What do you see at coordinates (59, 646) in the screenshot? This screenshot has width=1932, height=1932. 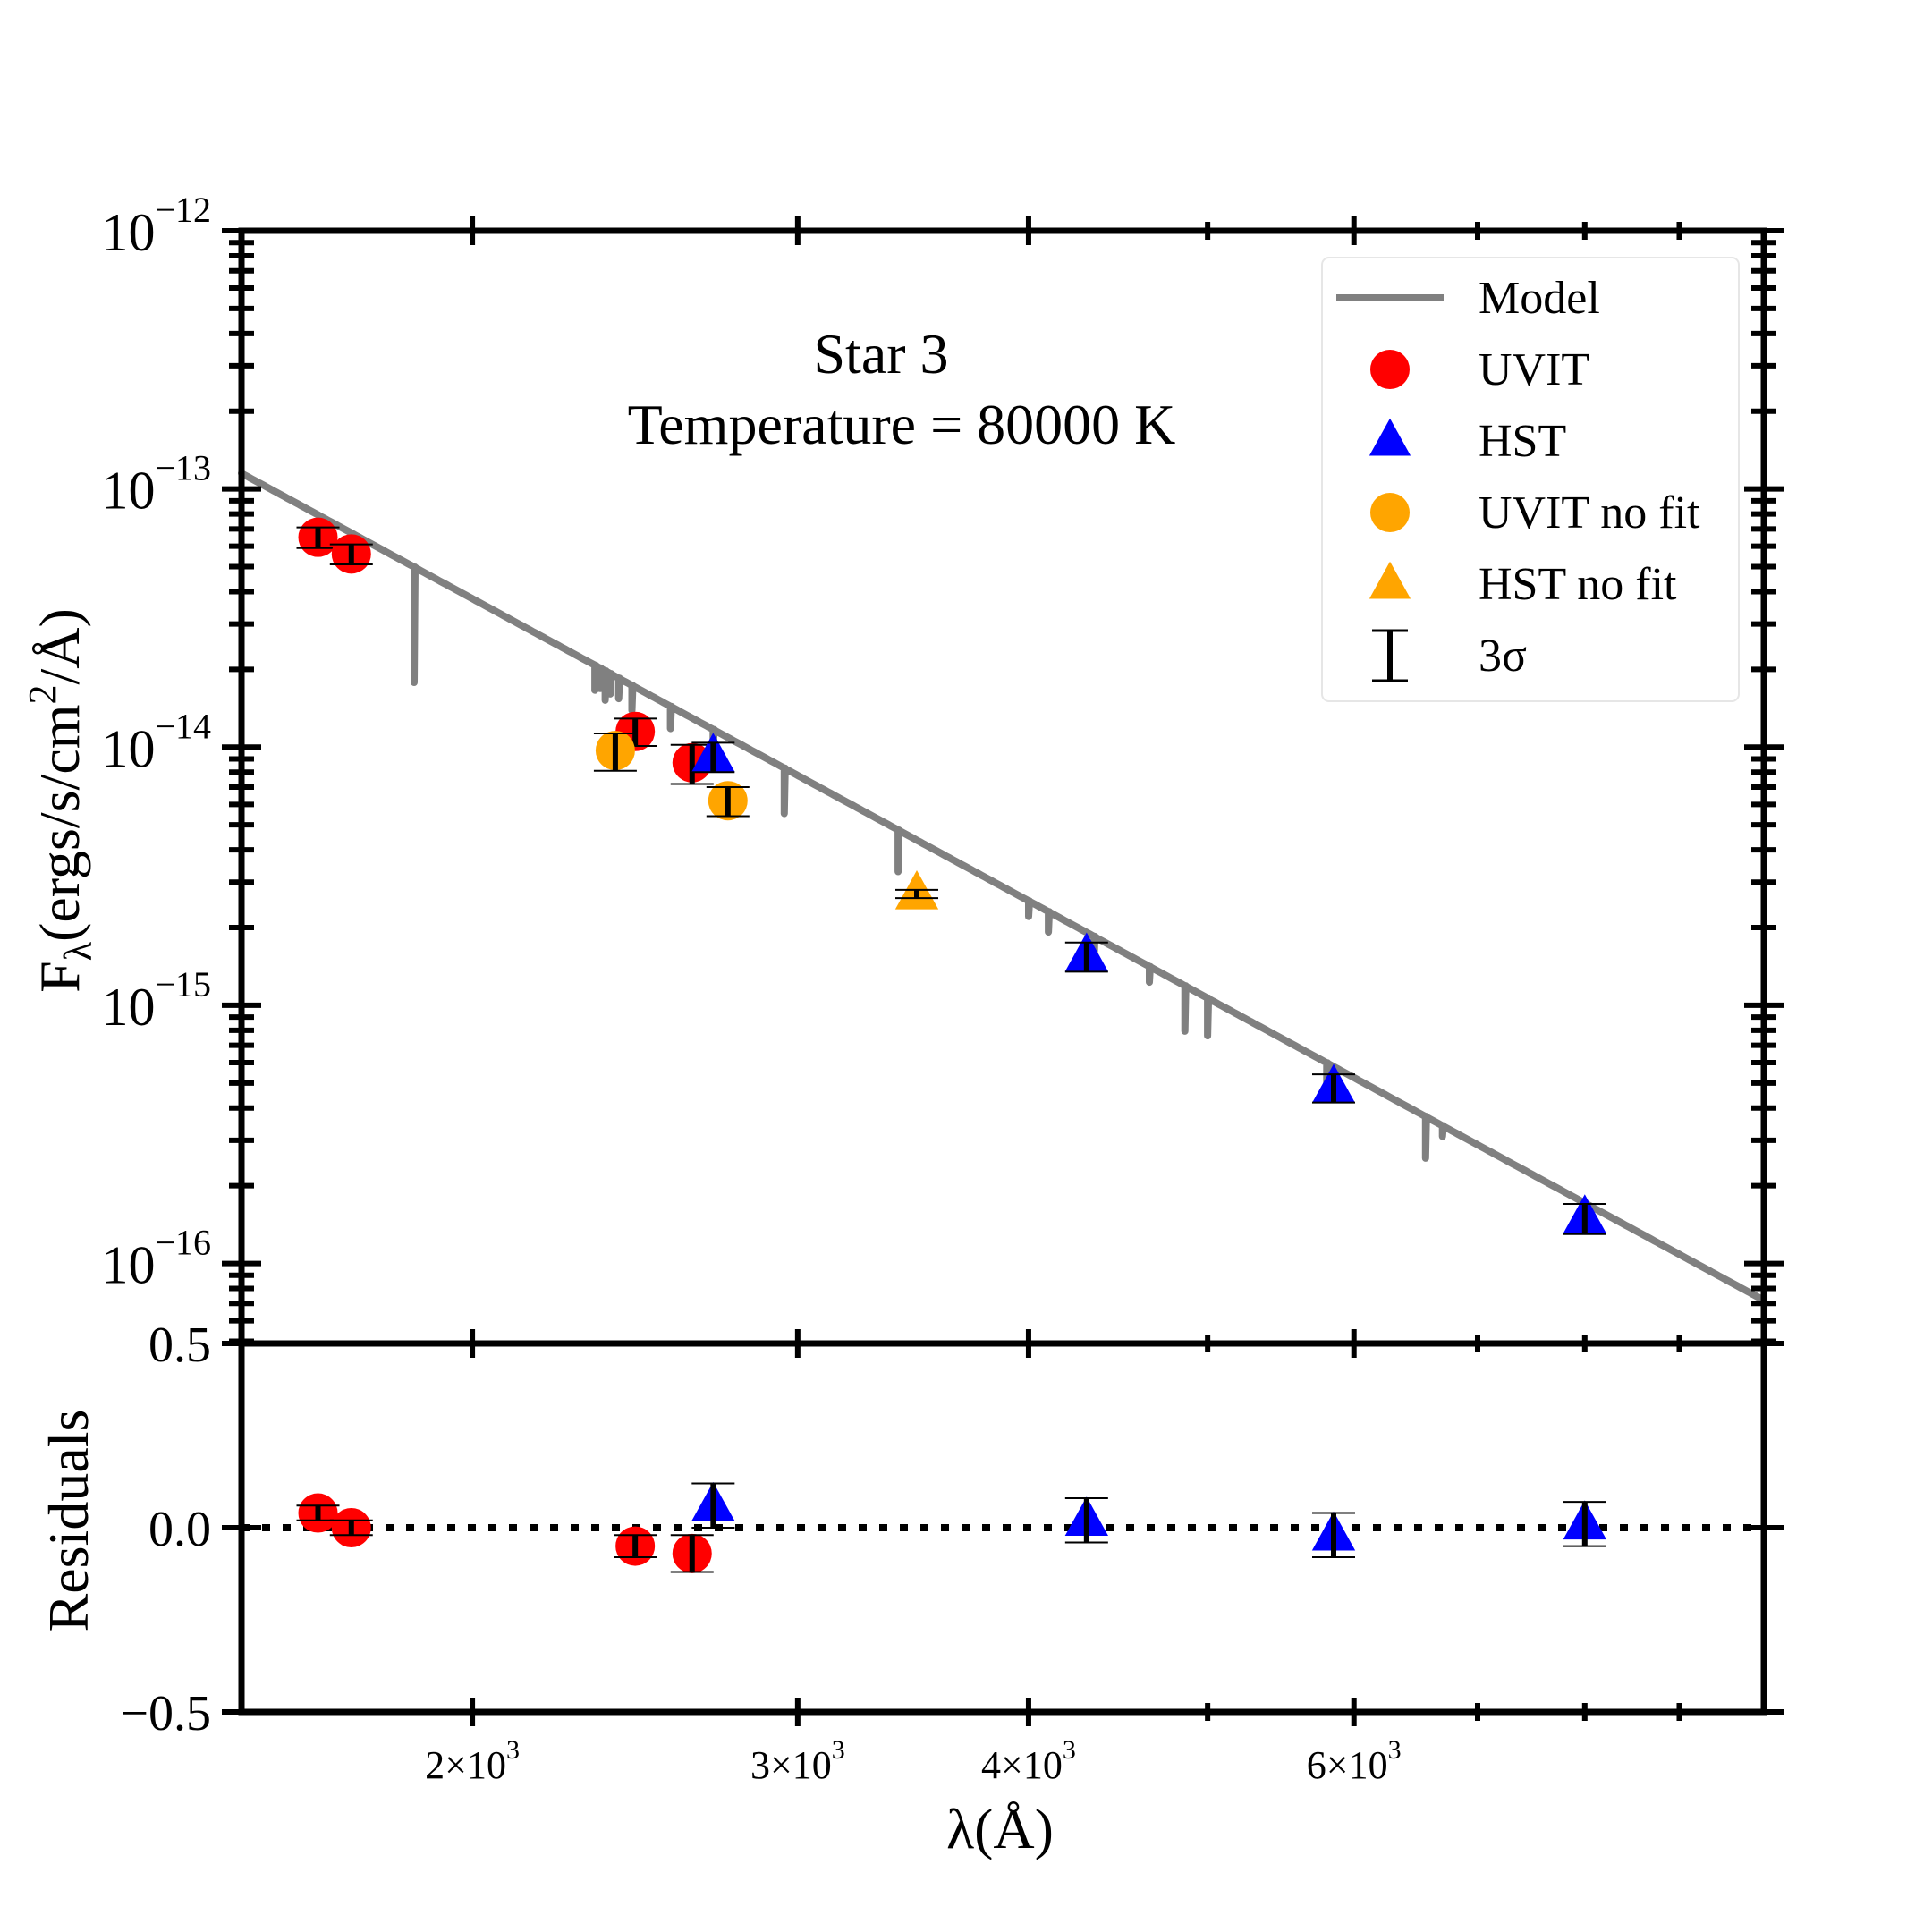 I see `flux-axis-label-end: /Å)` at bounding box center [59, 646].